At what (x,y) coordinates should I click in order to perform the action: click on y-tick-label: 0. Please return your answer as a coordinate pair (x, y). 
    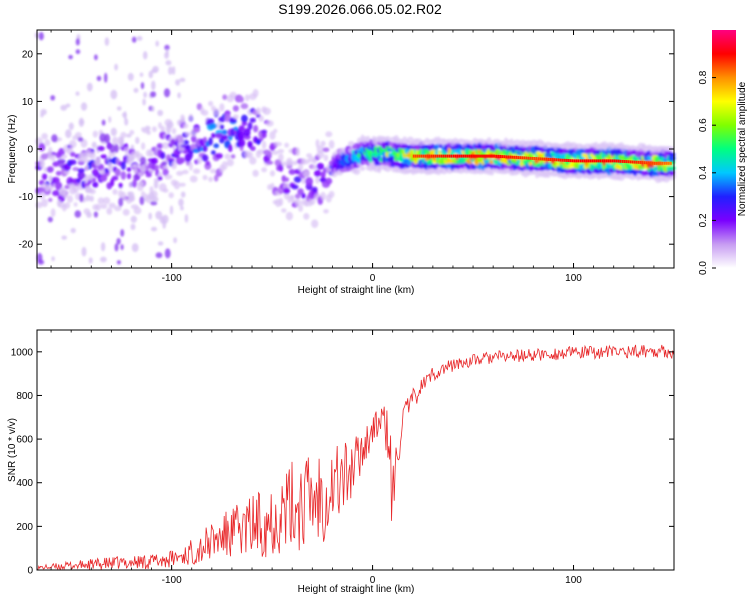
    Looking at the image, I should click on (30, 571).